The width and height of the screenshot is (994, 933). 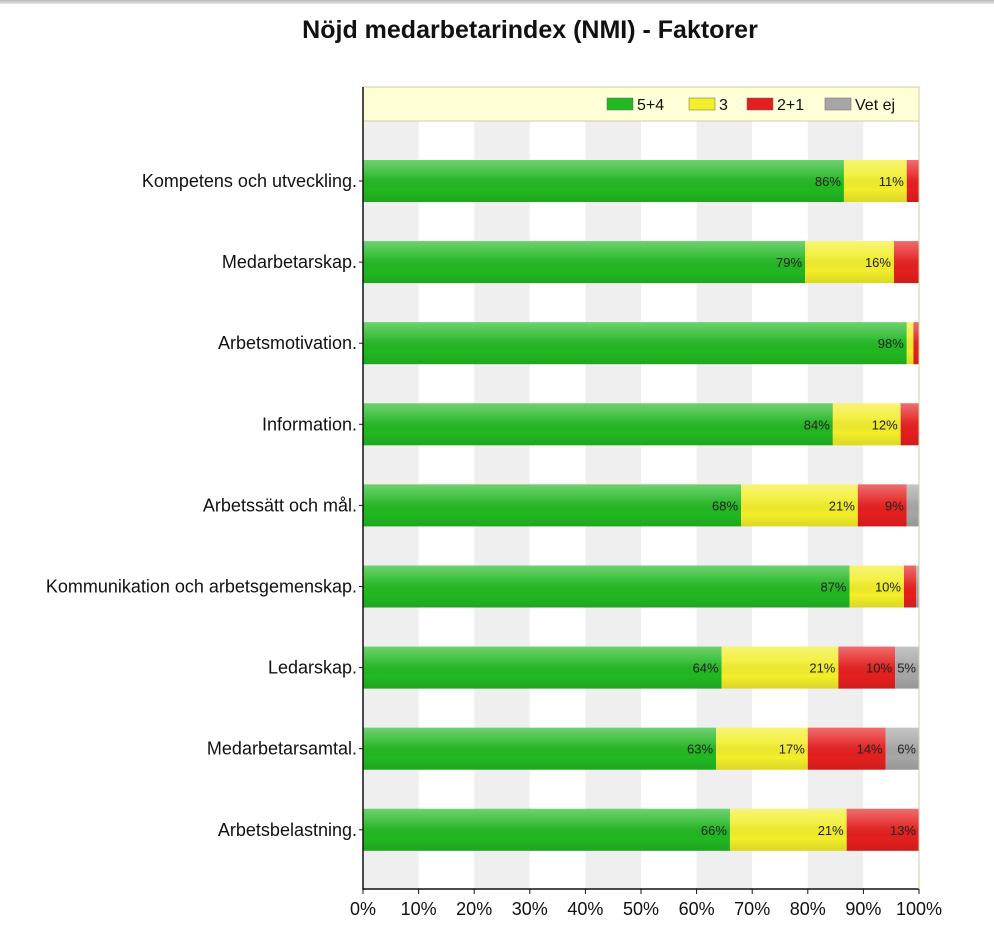 I want to click on data-label: 79%, so click(x=789, y=262).